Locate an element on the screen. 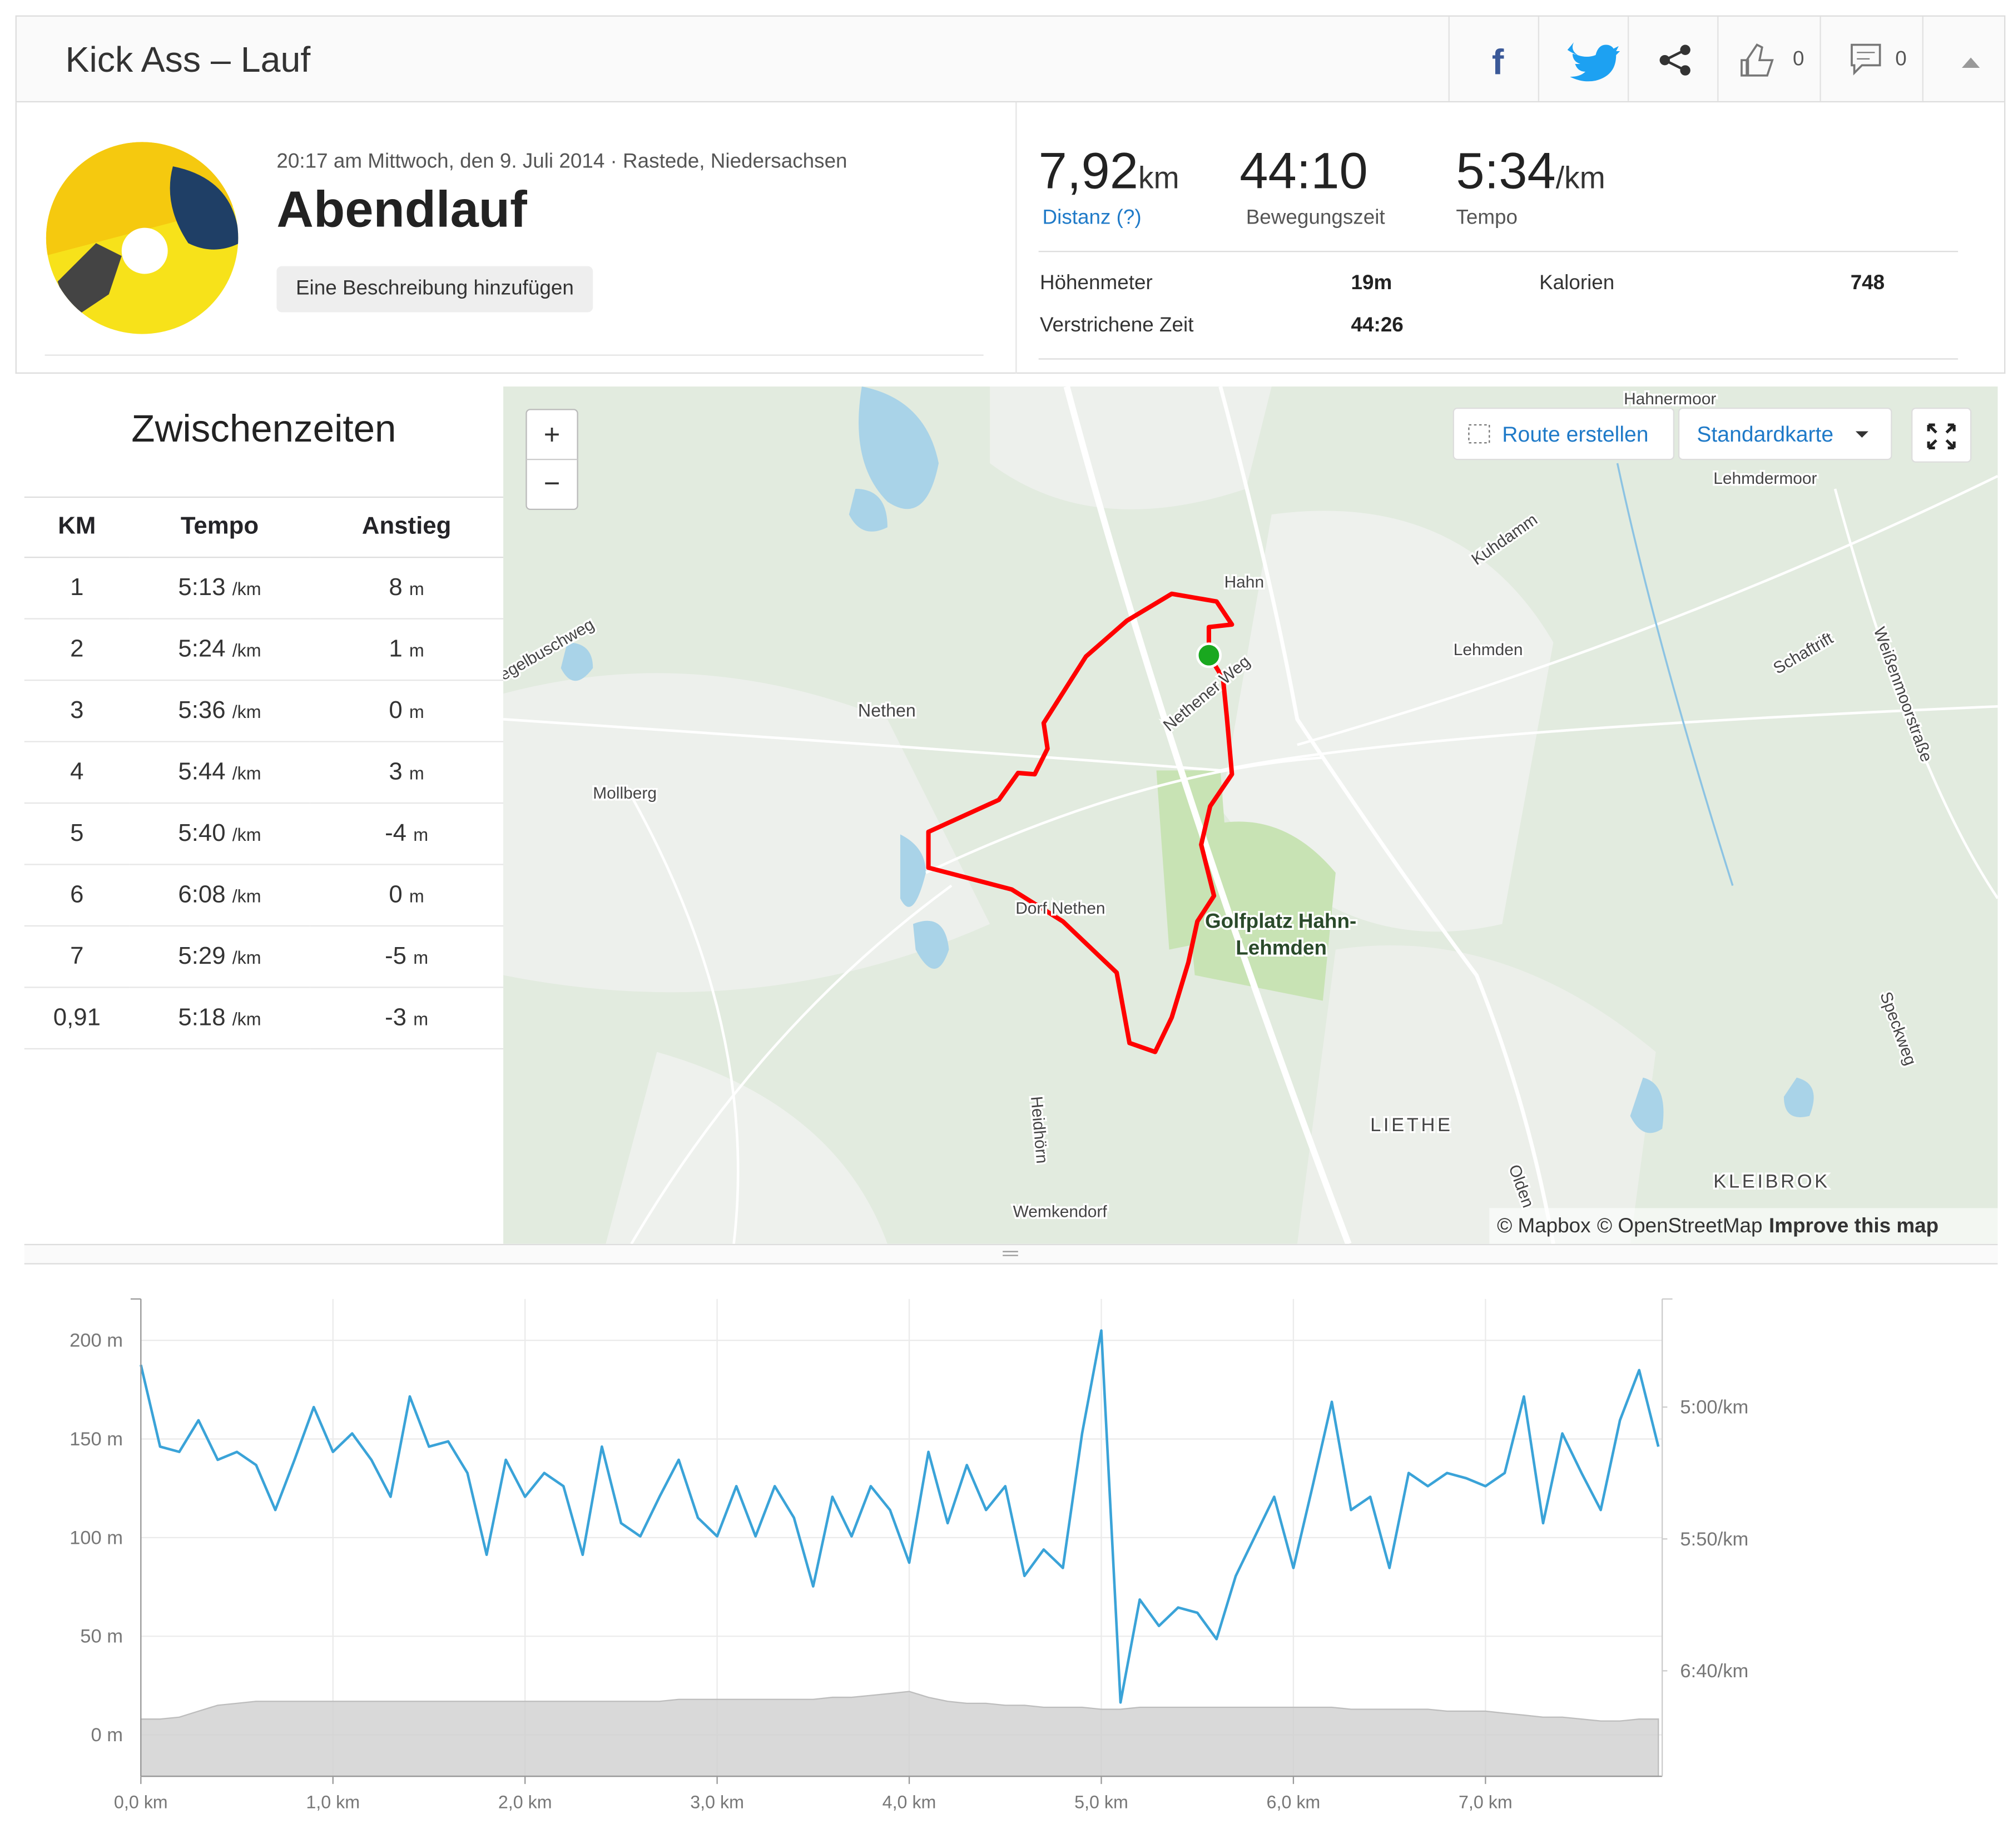  comment-button: 0 is located at coordinates (1871, 58).